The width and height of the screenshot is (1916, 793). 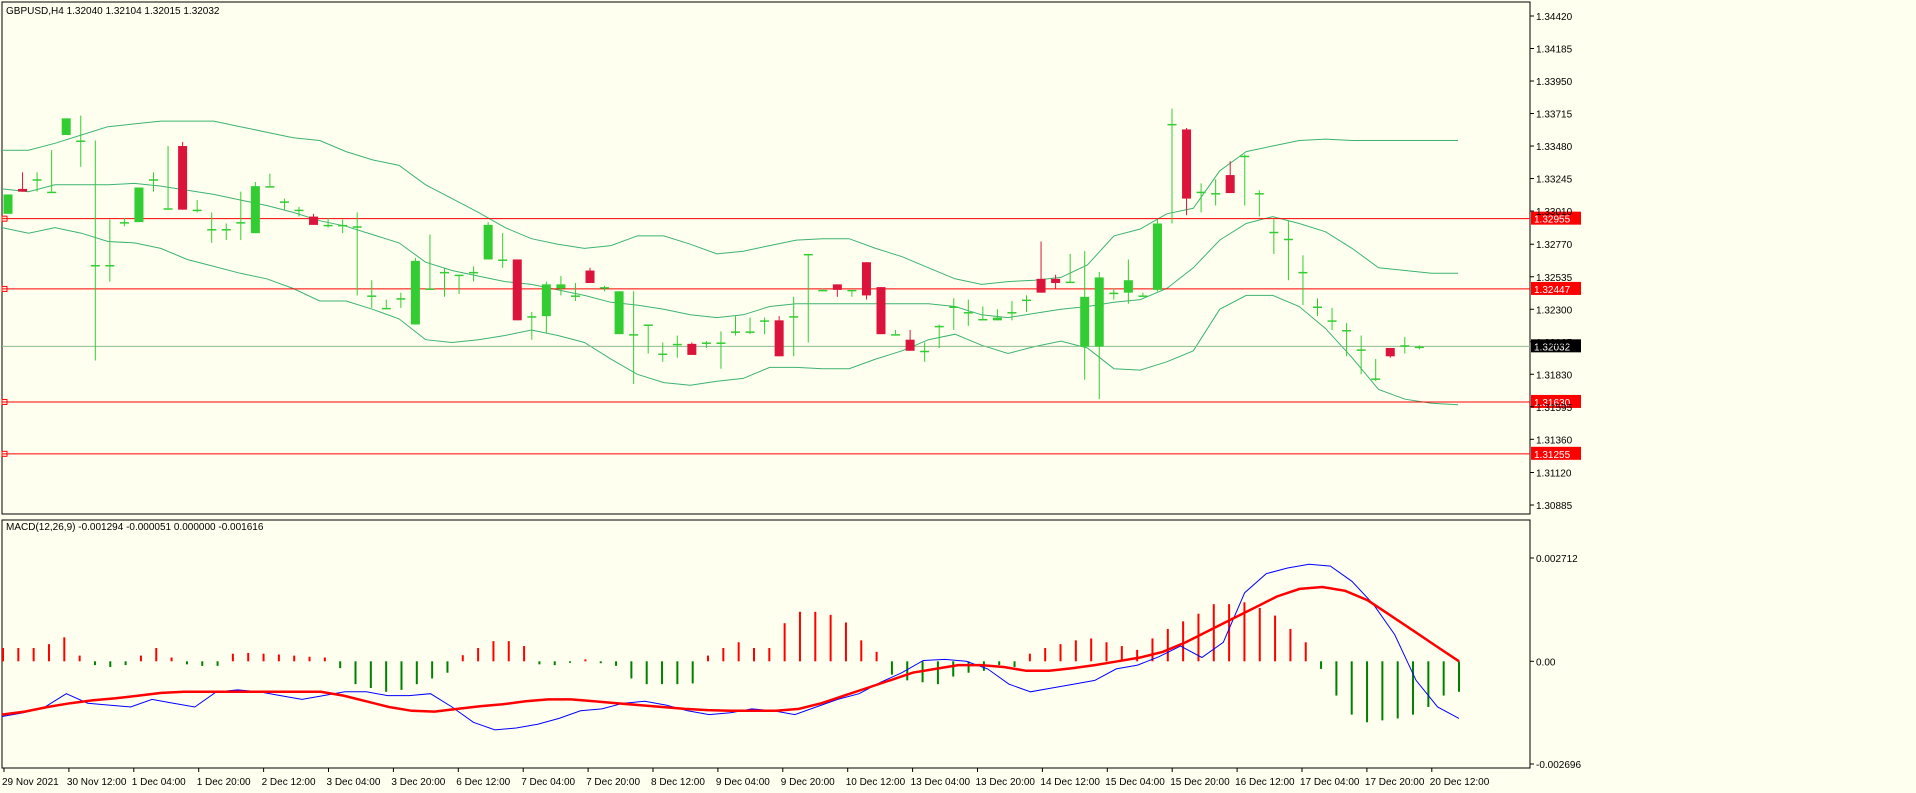 I want to click on price-level-tag-label: 1.31630, so click(x=1552, y=403).